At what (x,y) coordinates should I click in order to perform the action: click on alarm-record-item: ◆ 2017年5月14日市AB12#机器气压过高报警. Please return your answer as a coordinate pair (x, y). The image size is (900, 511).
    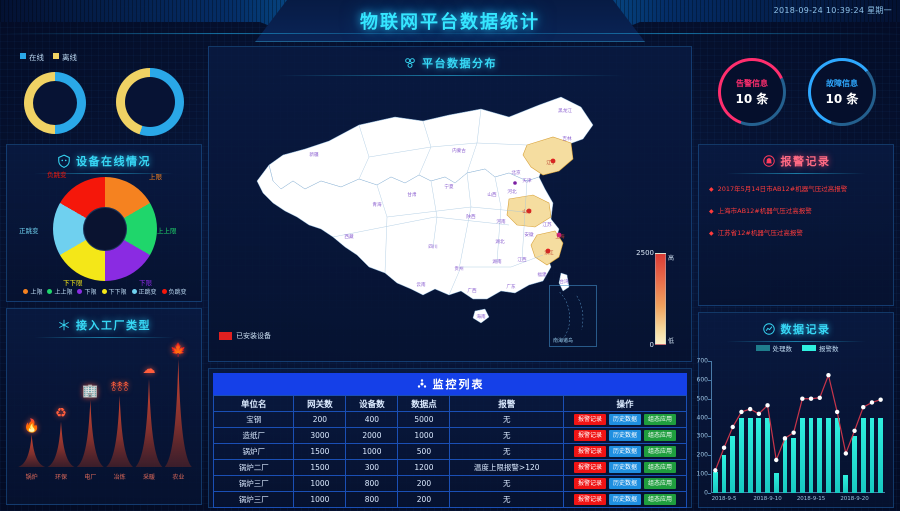
    Looking at the image, I should click on (797, 189).